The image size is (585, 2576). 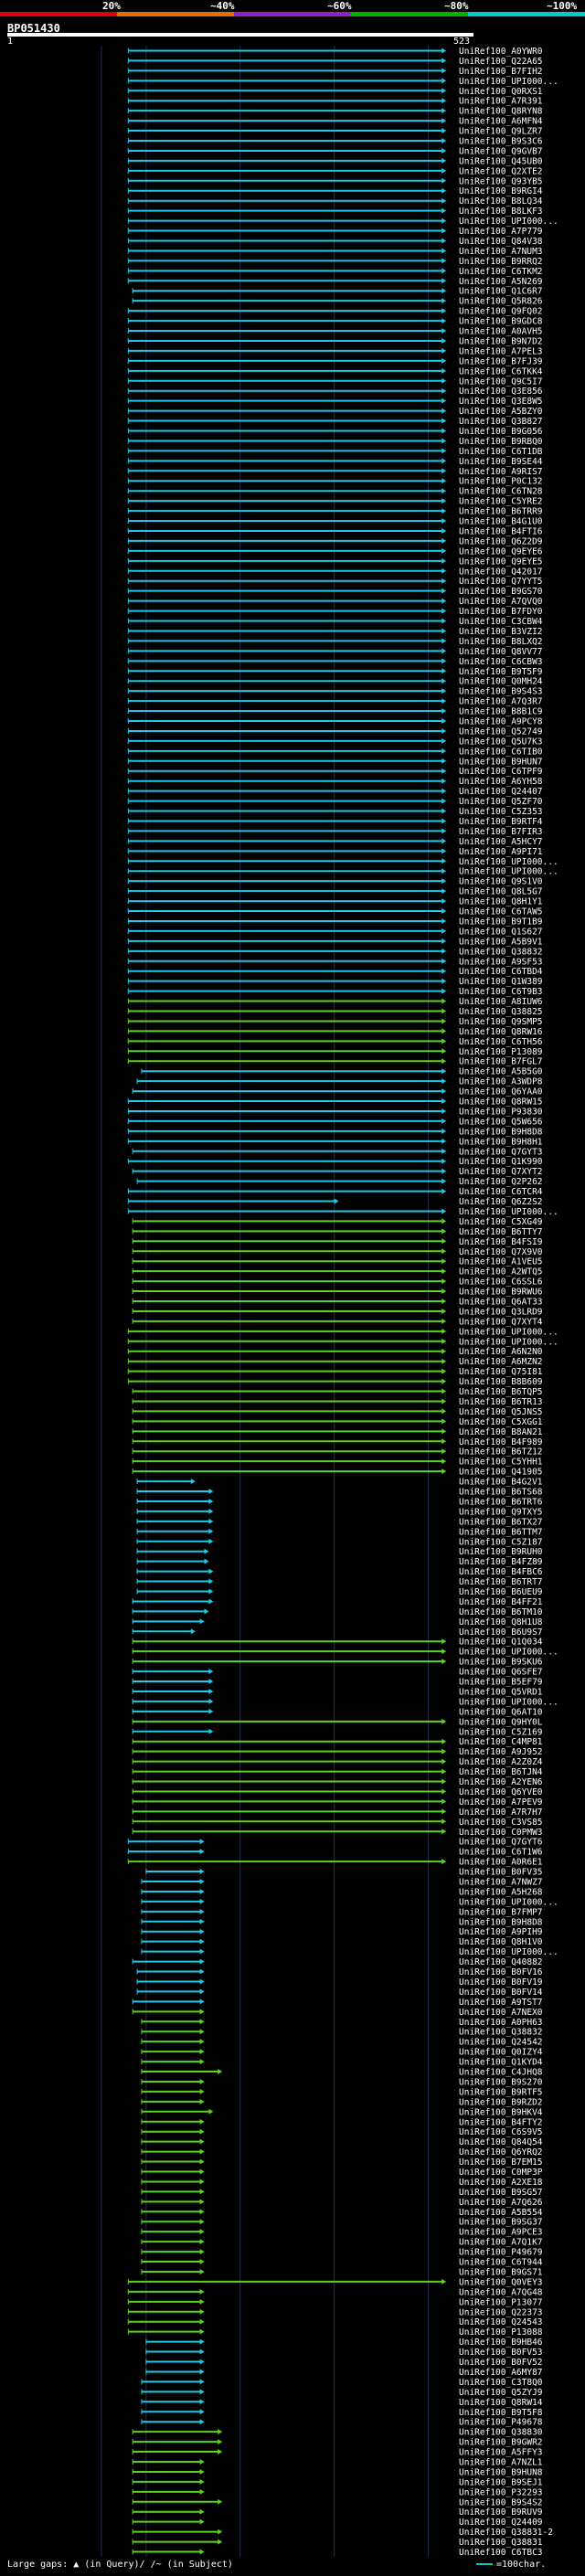 What do you see at coordinates (335, 1002) in the screenshot?
I see `hit-row: UniRef100_A8IUW6` at bounding box center [335, 1002].